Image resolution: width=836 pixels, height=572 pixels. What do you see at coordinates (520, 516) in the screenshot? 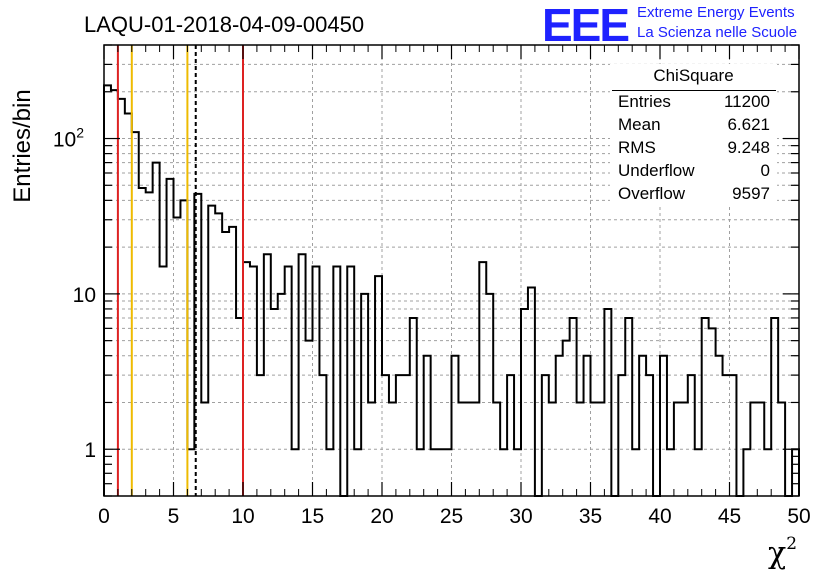
I see `x-tick-label: 30` at bounding box center [520, 516].